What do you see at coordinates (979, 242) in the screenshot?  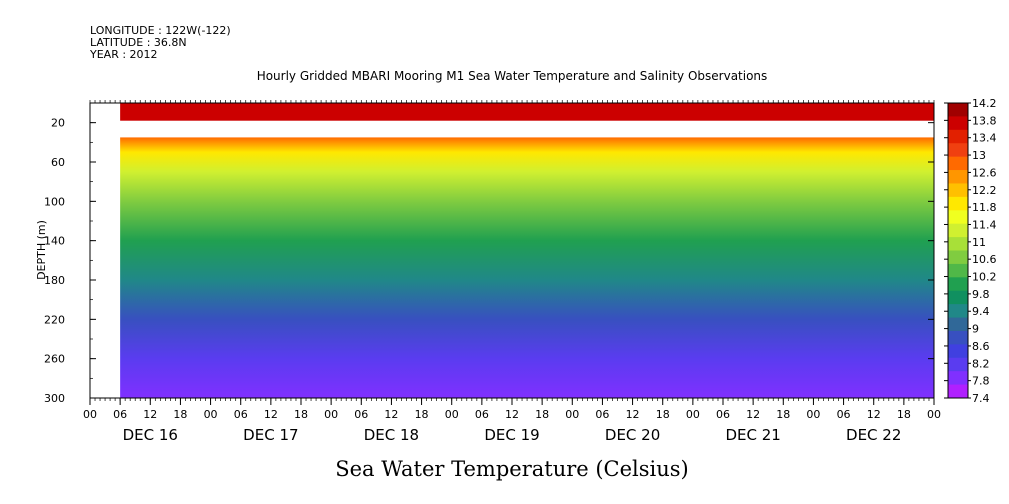 I see `colorbar-tick-label: 11` at bounding box center [979, 242].